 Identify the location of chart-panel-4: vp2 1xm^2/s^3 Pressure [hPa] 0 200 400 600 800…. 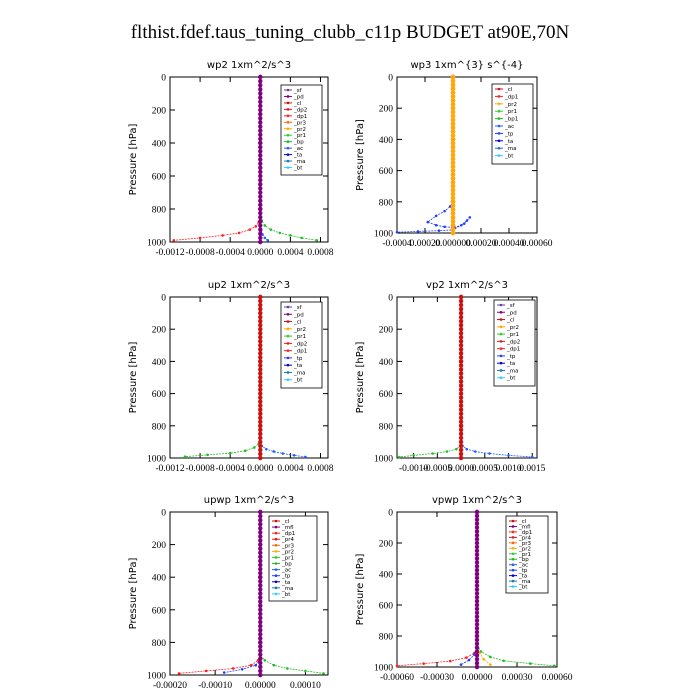
(450, 377).